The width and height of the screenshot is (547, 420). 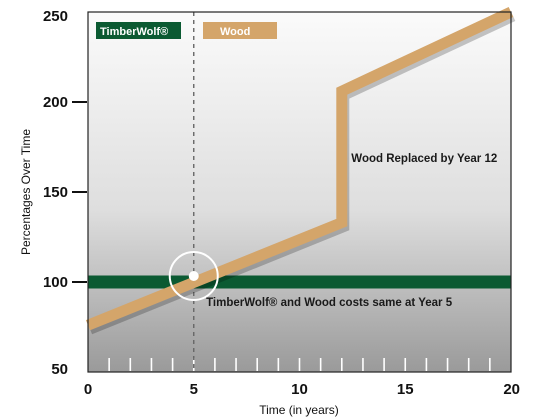 I want to click on legend-swatch-timberwolf, so click(x=138, y=30).